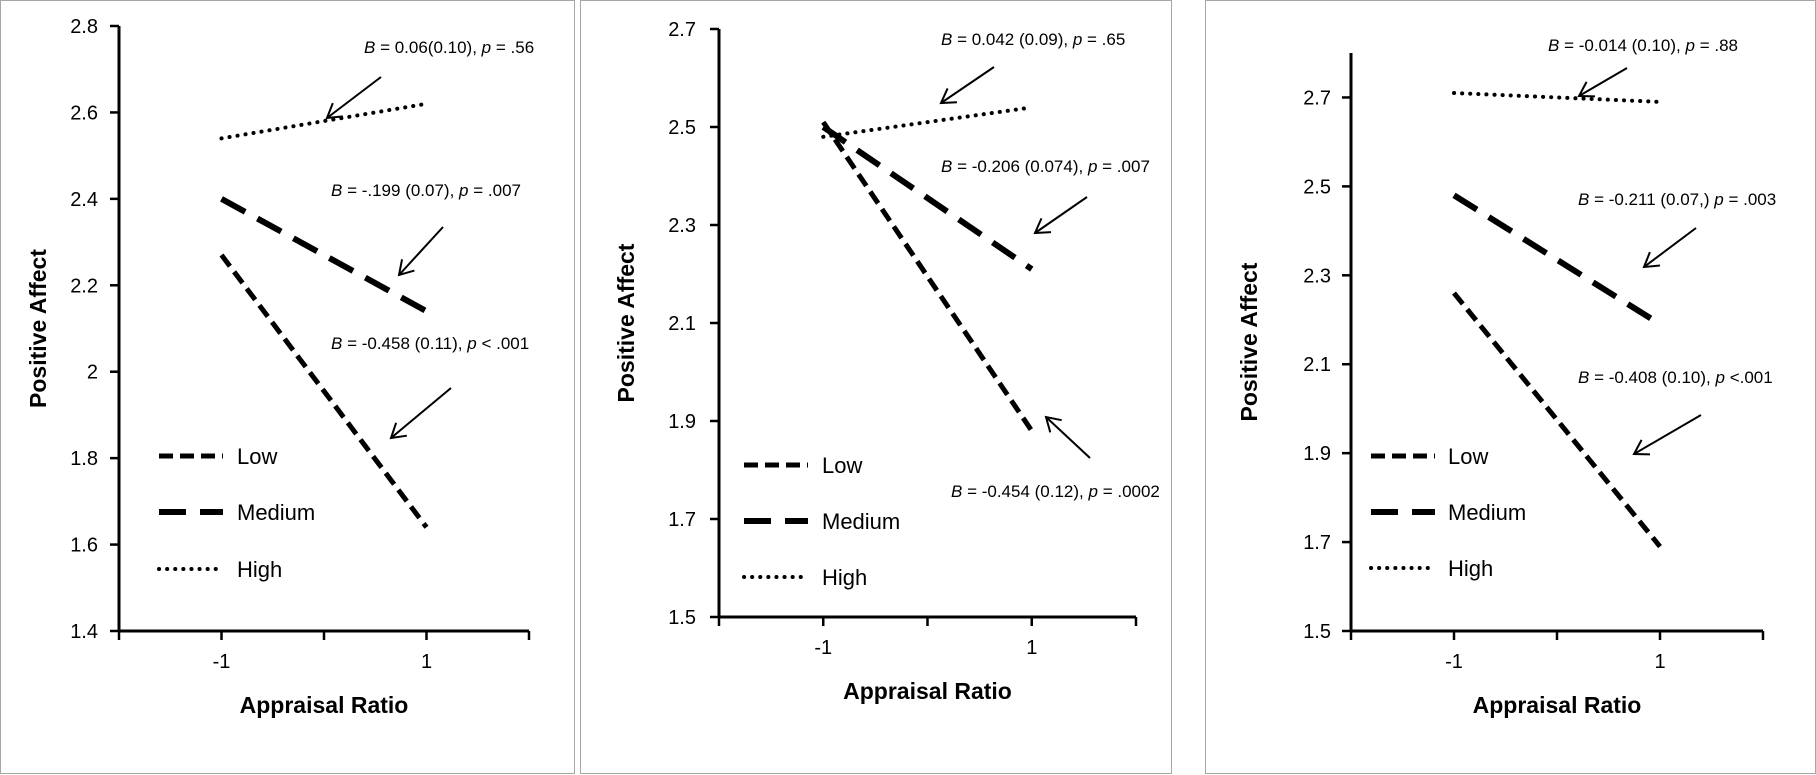  Describe the element at coordinates (430, 343) in the screenshot. I see `annotation-text: B = -0.458 (0.11), p < .001` at that location.